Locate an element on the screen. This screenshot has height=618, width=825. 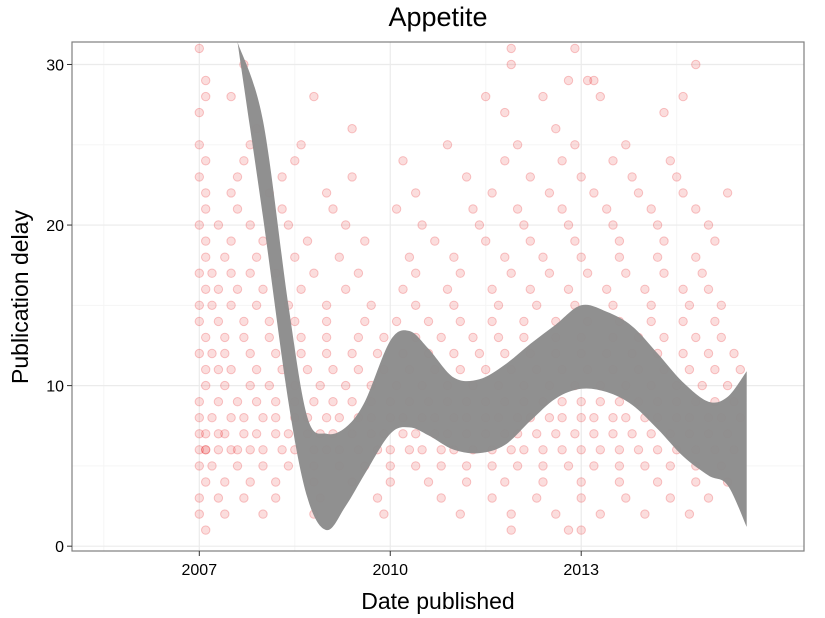
x-tick-label: 2010 is located at coordinates (390, 570).